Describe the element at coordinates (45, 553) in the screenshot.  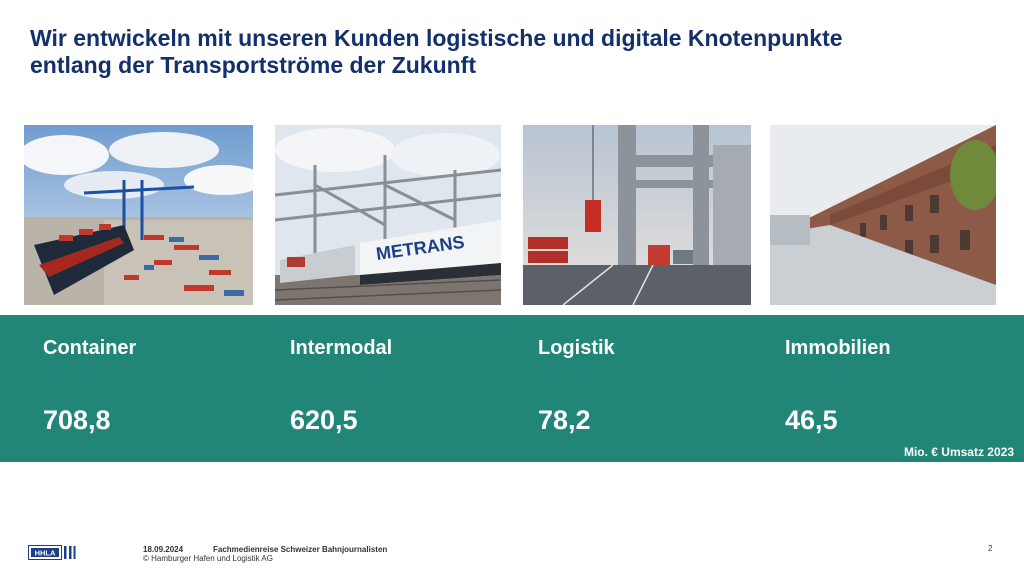
I see `hhla-logo-text: HHLA` at that location.